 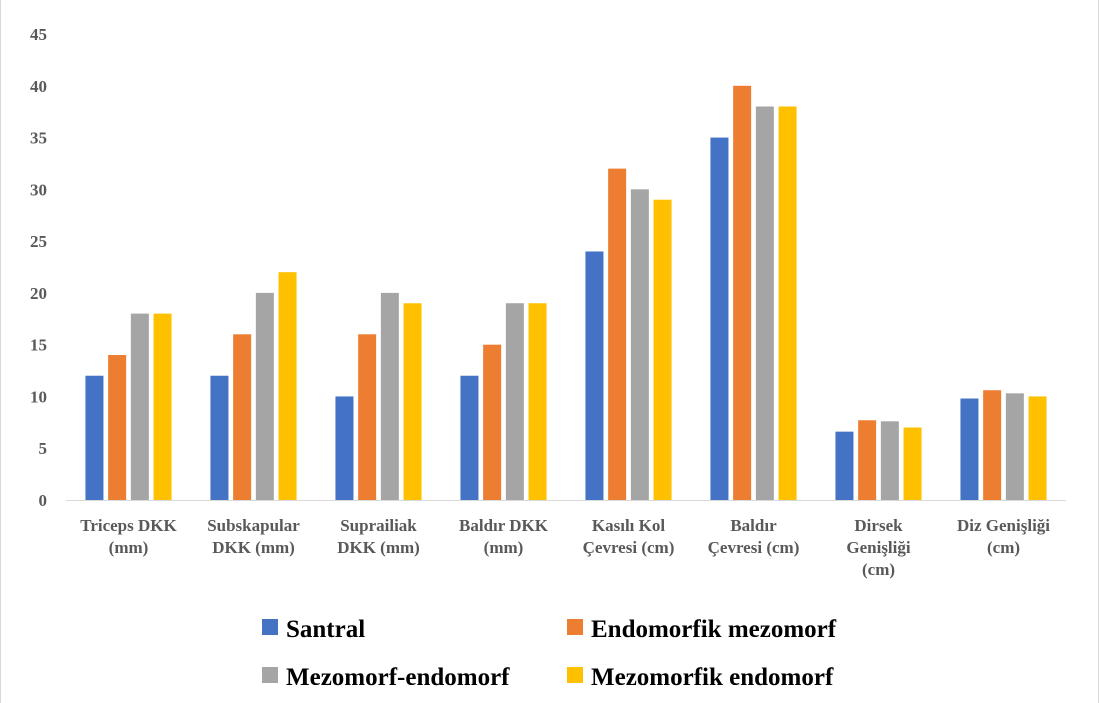 I want to click on legend-item: Endomorfik mezomorf, so click(x=702, y=629).